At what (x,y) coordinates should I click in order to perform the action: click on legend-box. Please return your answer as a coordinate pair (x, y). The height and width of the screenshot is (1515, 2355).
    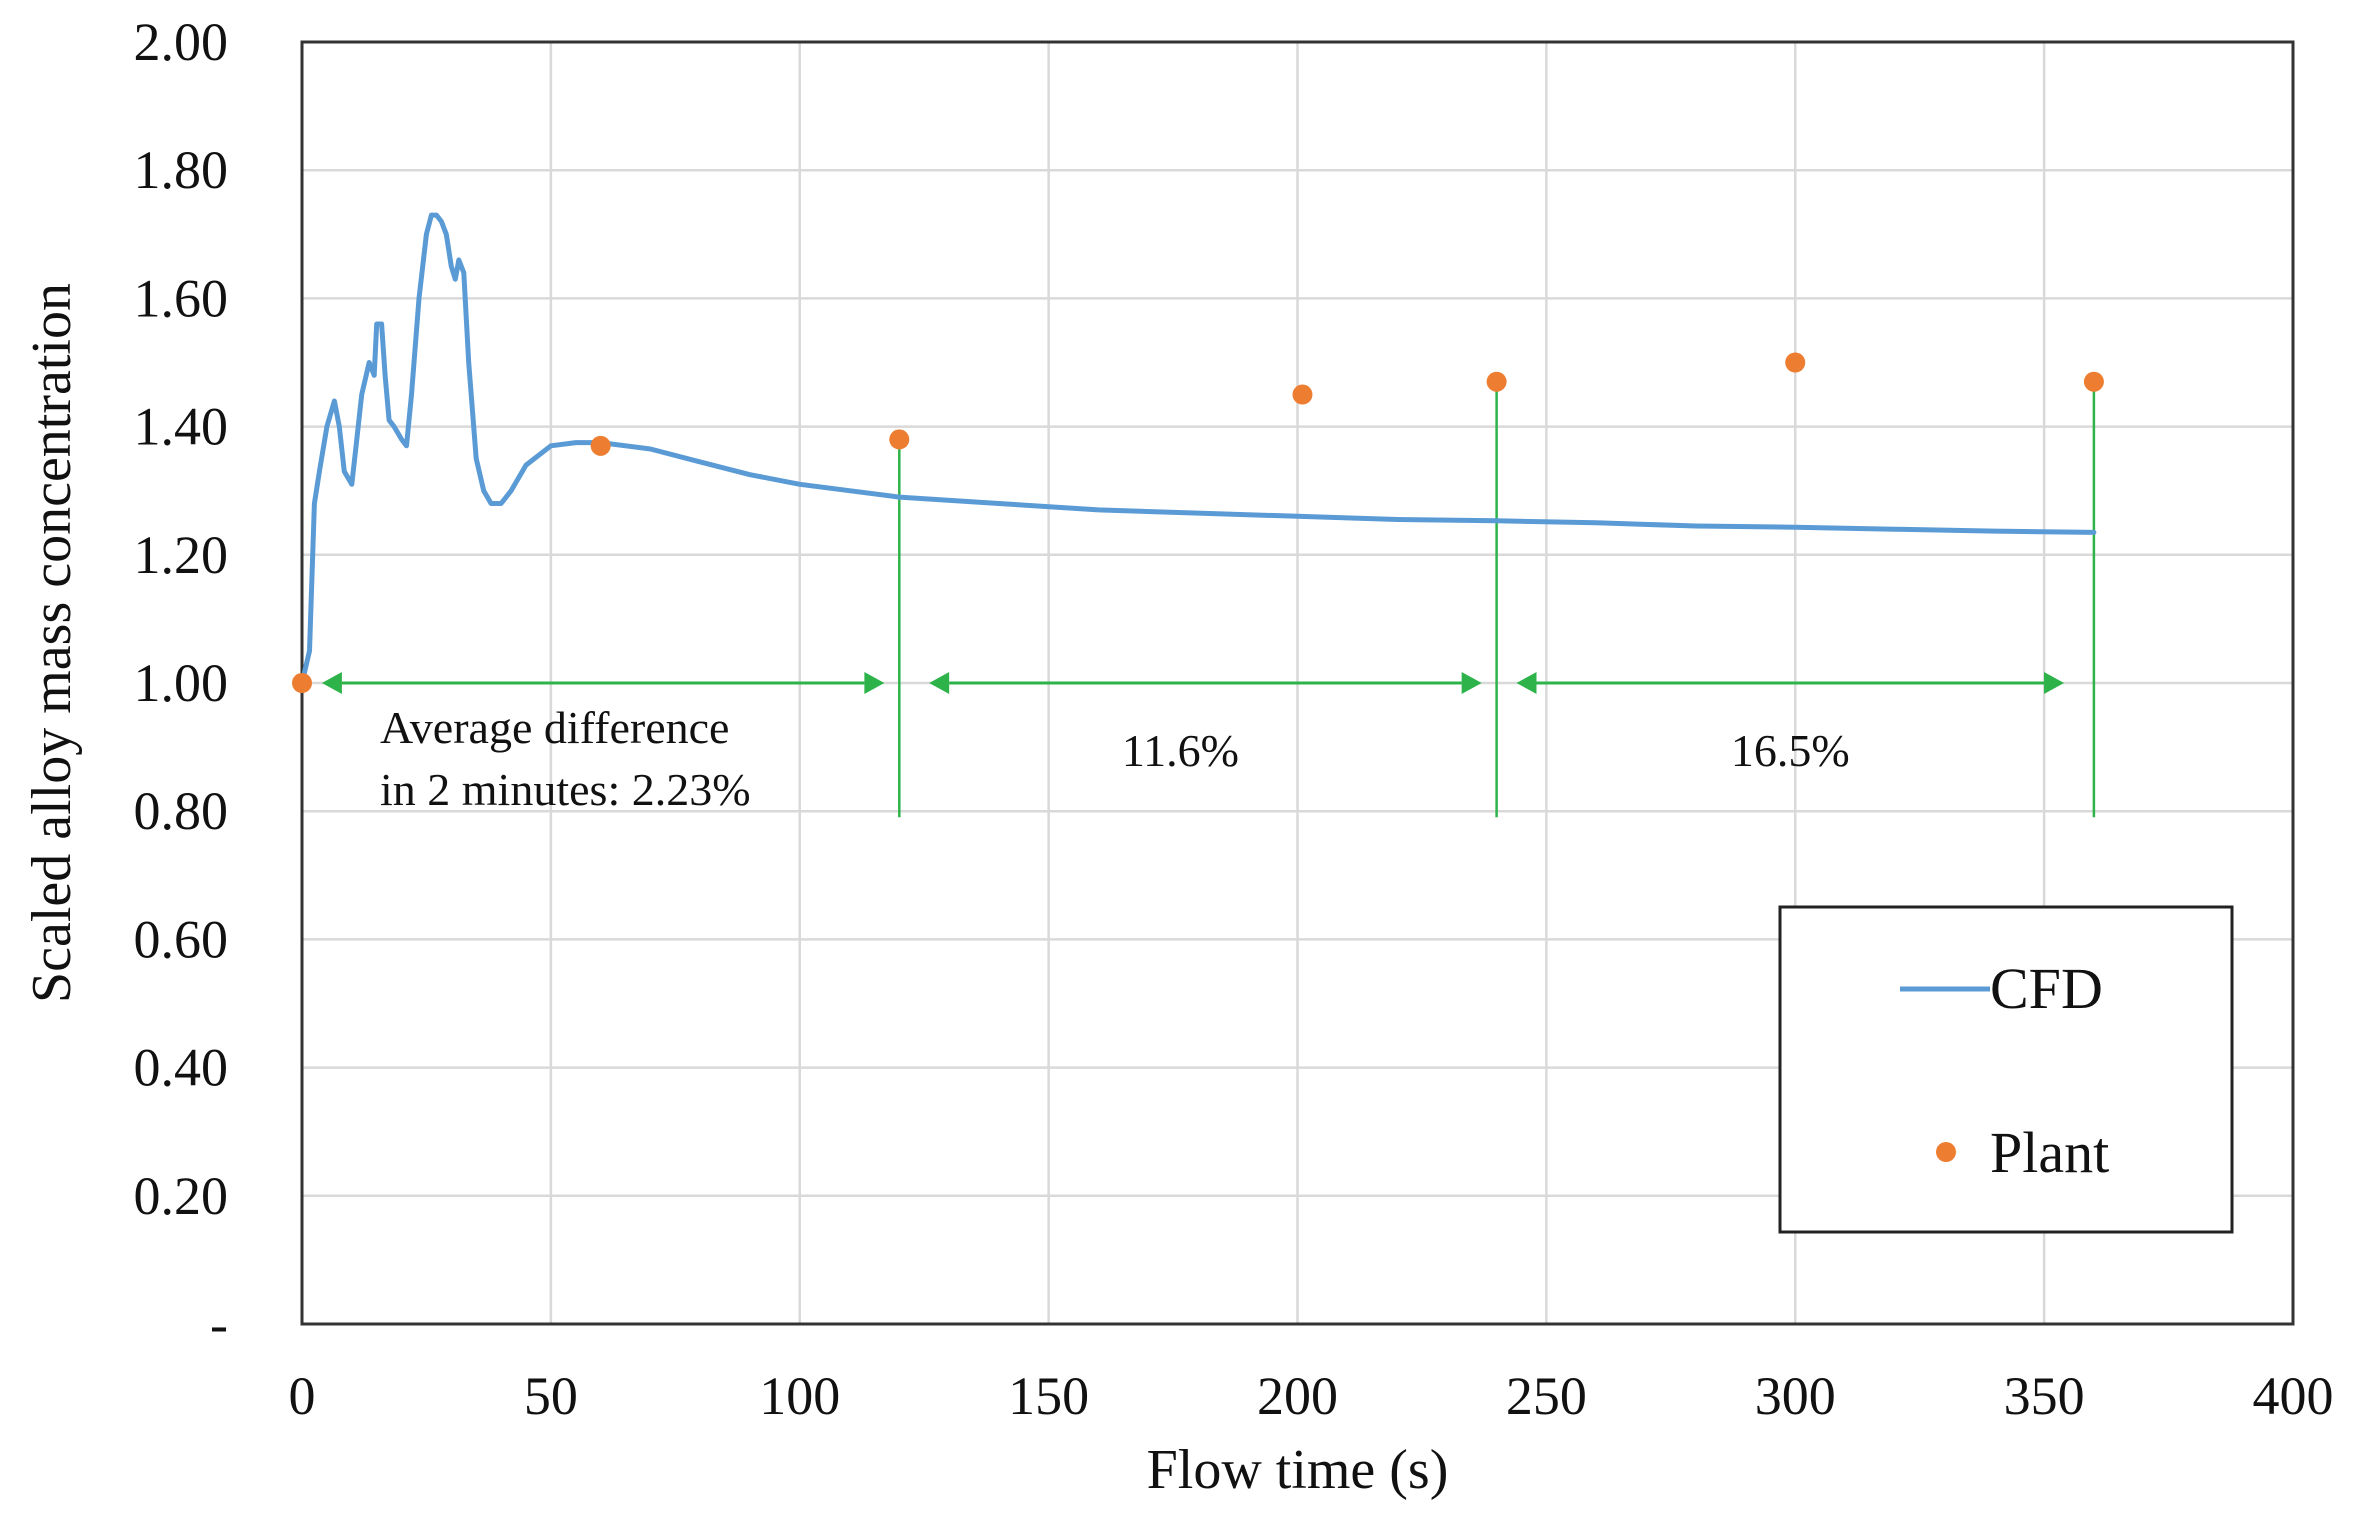
    Looking at the image, I should click on (2006, 1069).